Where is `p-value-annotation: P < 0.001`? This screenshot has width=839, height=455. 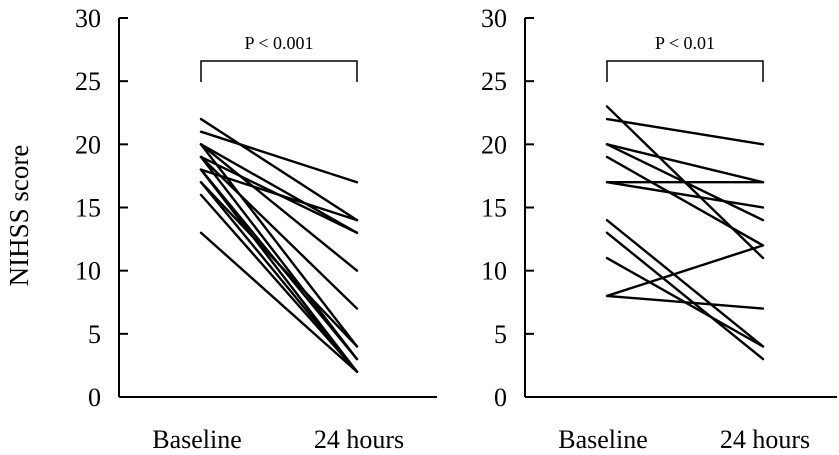
p-value-annotation: P < 0.001 is located at coordinates (279, 43).